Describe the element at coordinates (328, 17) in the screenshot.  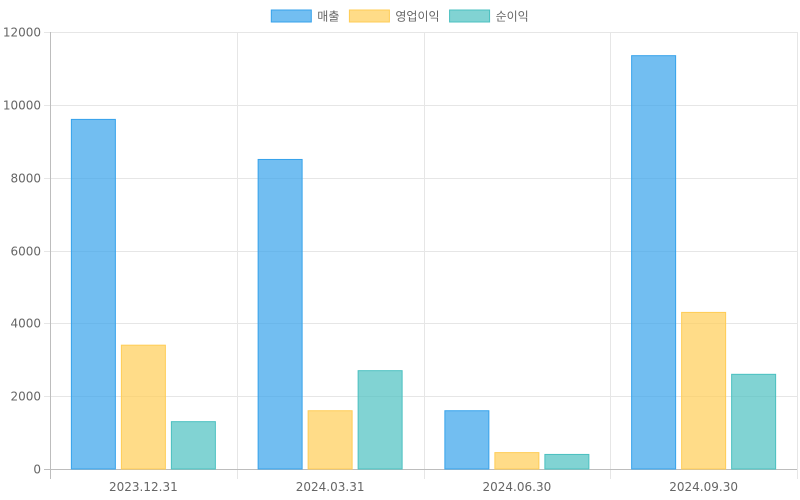
I see `legend-label: 매출` at that location.